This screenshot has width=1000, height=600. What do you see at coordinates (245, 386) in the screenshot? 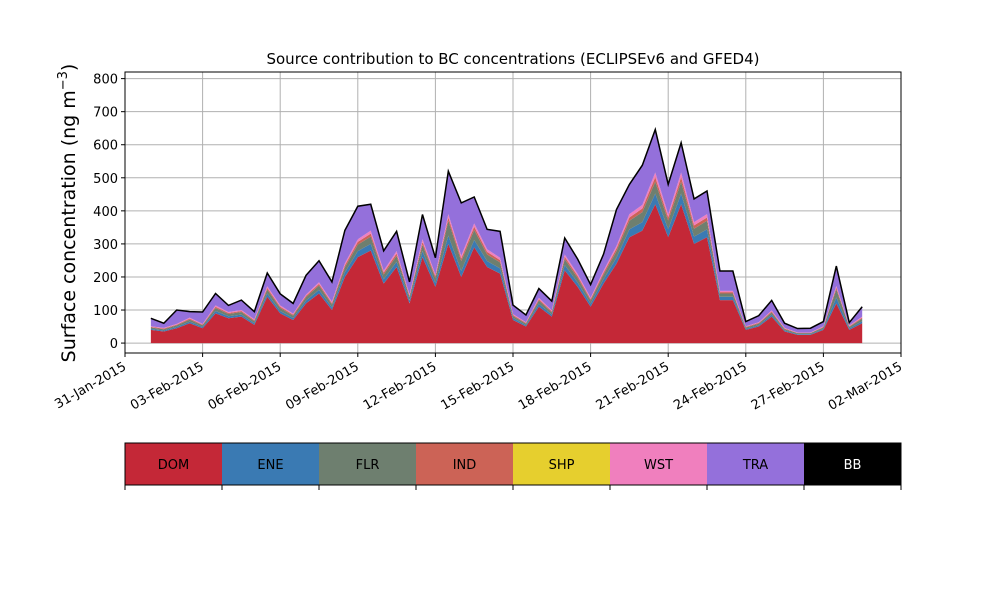
I see `x-tick-label: 06-Feb-2015` at bounding box center [245, 386].